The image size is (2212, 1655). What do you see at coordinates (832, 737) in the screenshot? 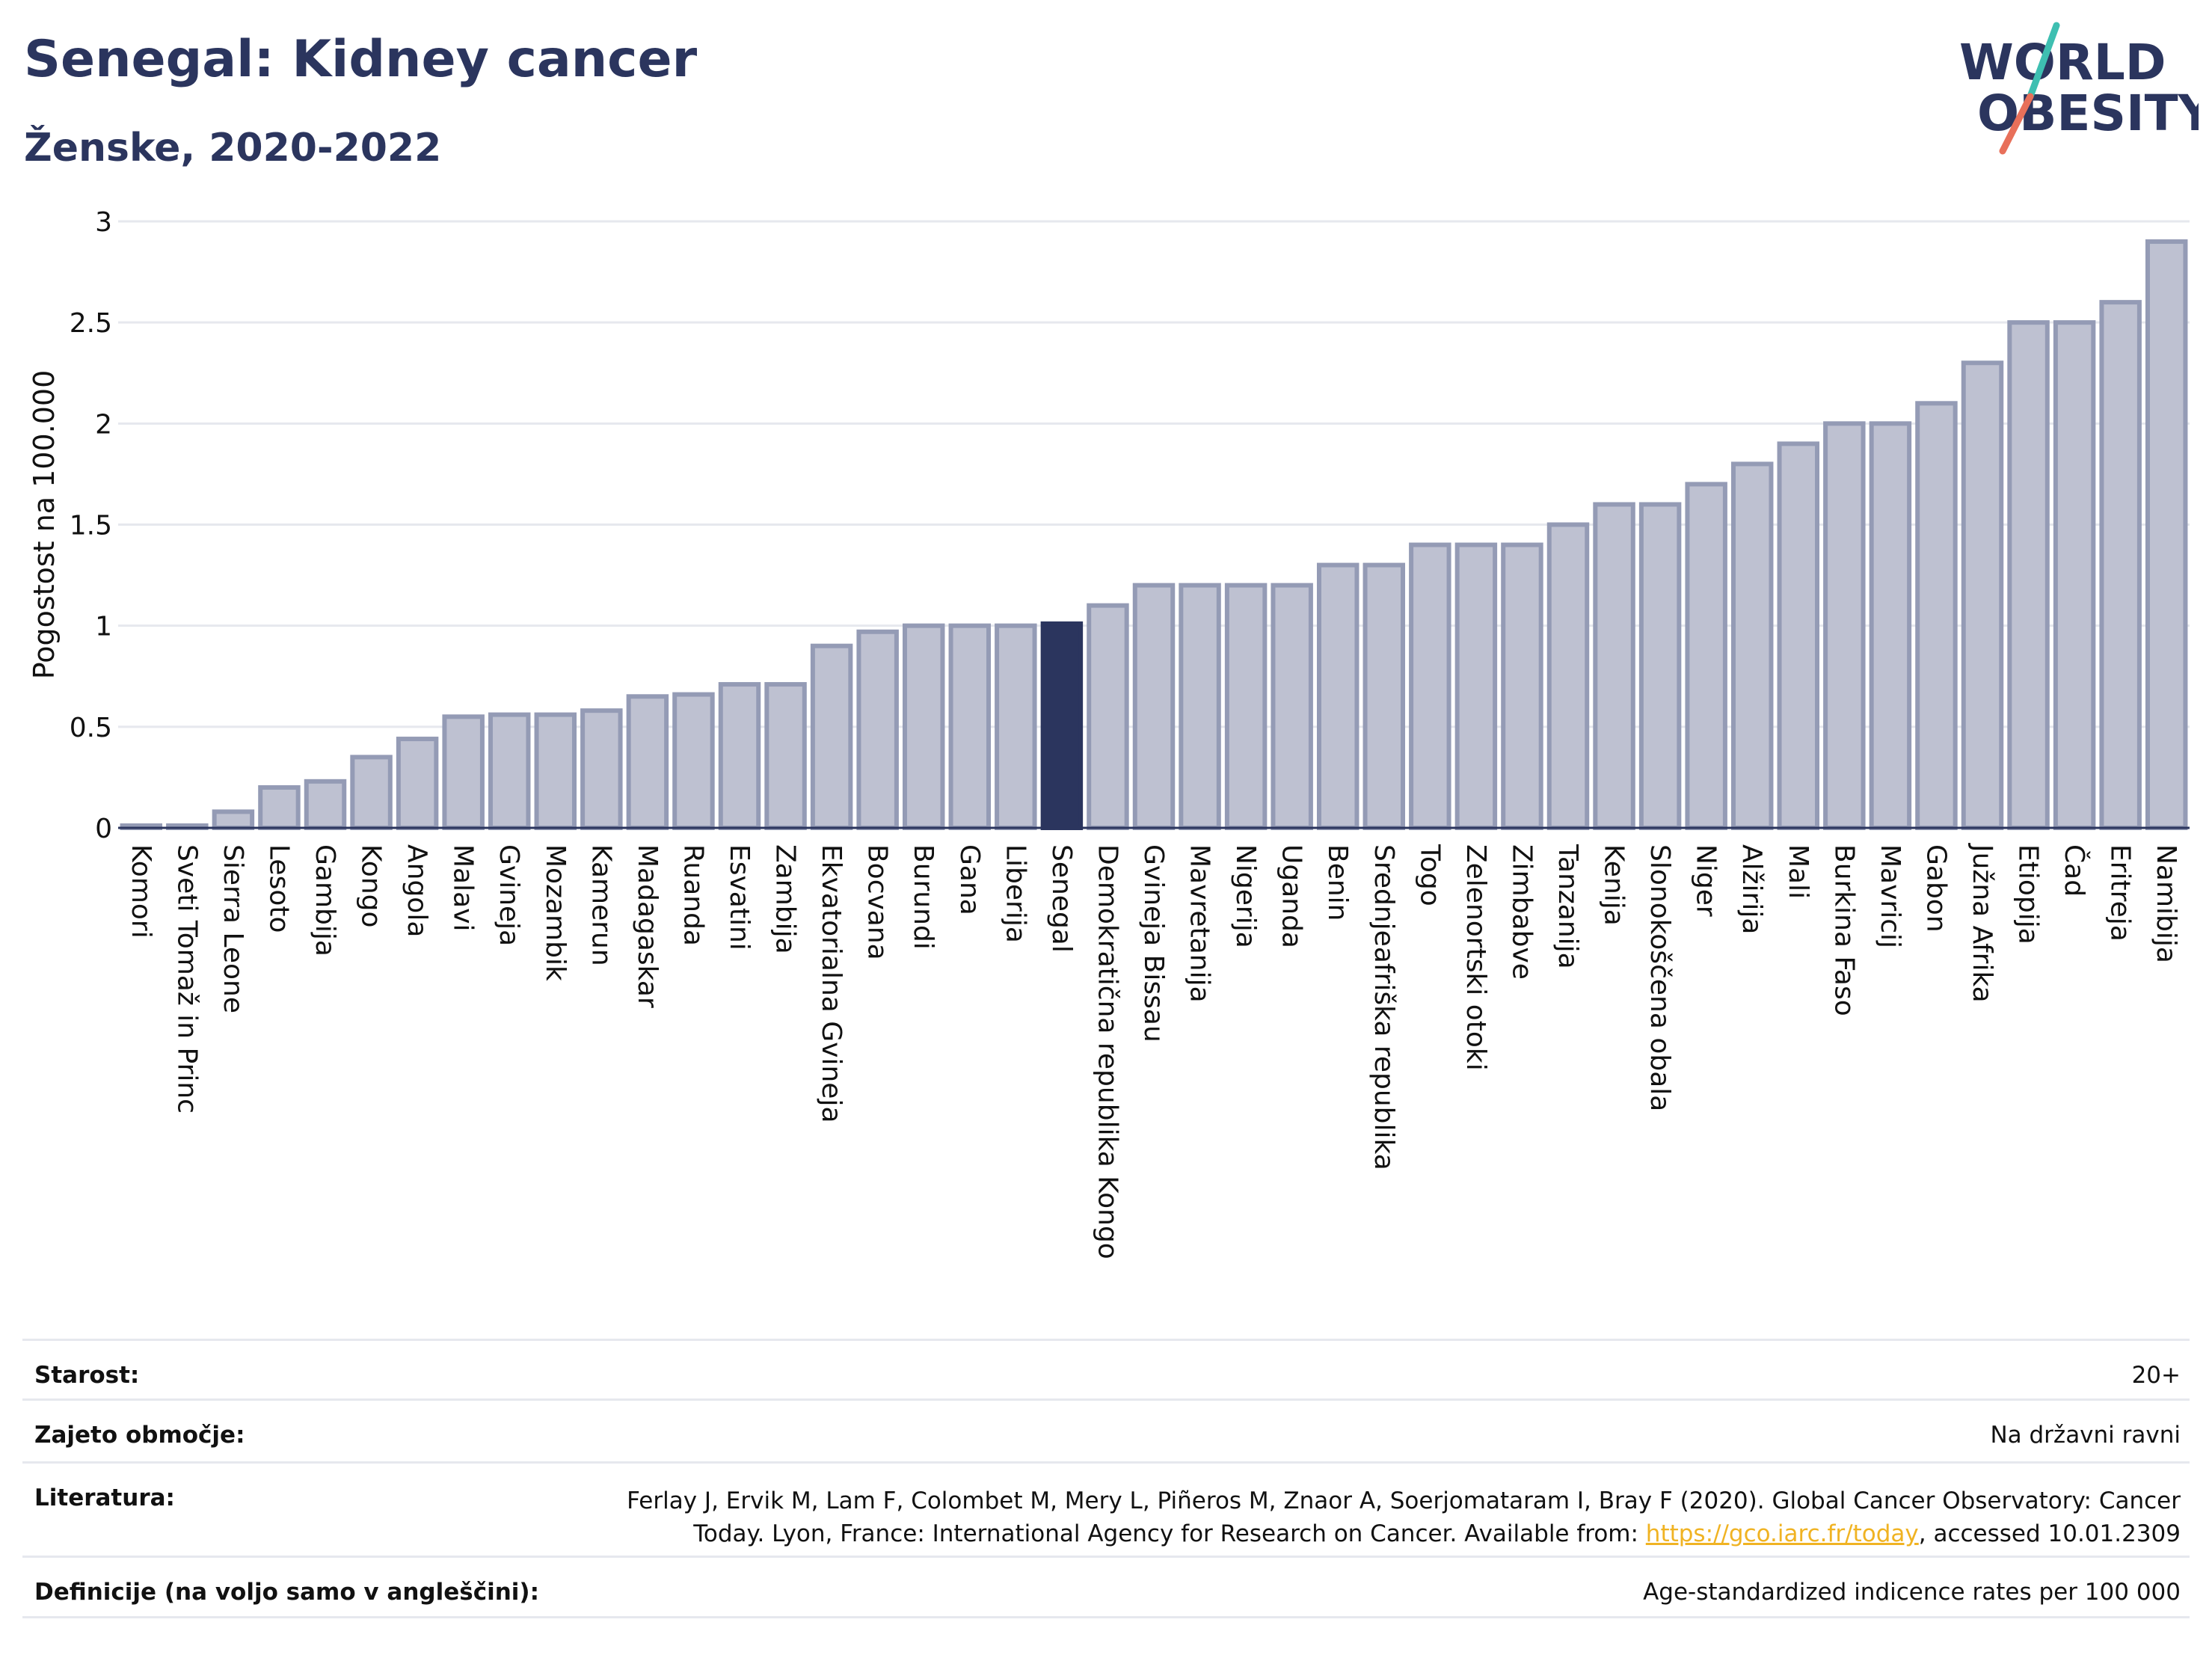
I see `bar-ekvatorialna-gvineja` at bounding box center [832, 737].